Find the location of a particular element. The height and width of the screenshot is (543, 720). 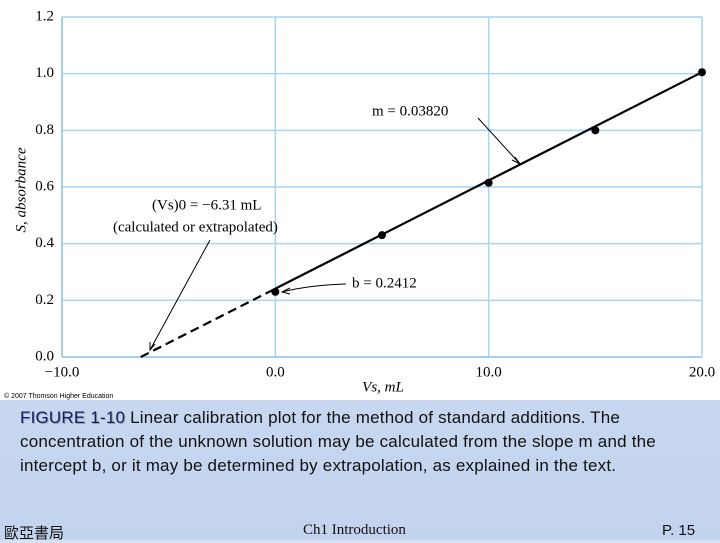

x-axis-label: Vs, mL is located at coordinates (383, 387).